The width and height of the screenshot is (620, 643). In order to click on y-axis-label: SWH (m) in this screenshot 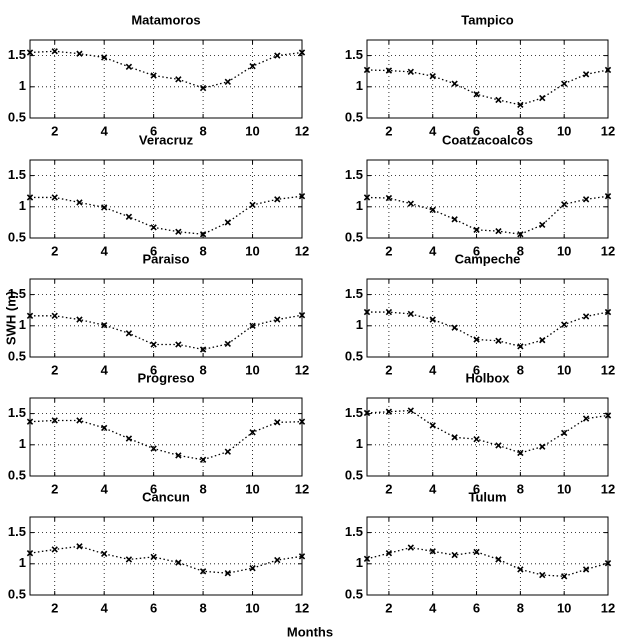, I will do `click(10, 318)`.